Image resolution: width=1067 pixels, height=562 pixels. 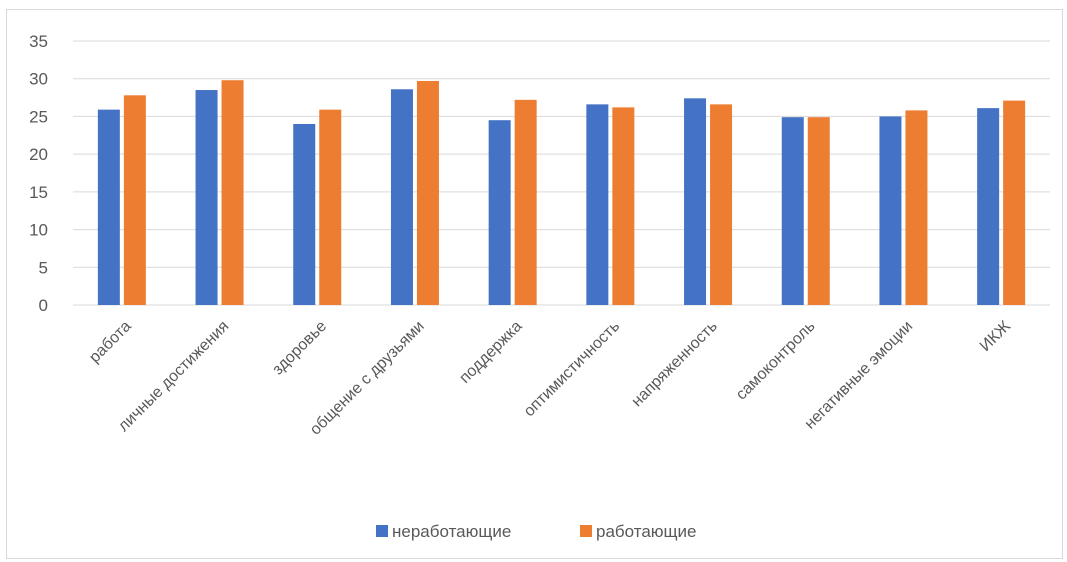 What do you see at coordinates (38, 192) in the screenshot?
I see `y-tick-label-15: 15` at bounding box center [38, 192].